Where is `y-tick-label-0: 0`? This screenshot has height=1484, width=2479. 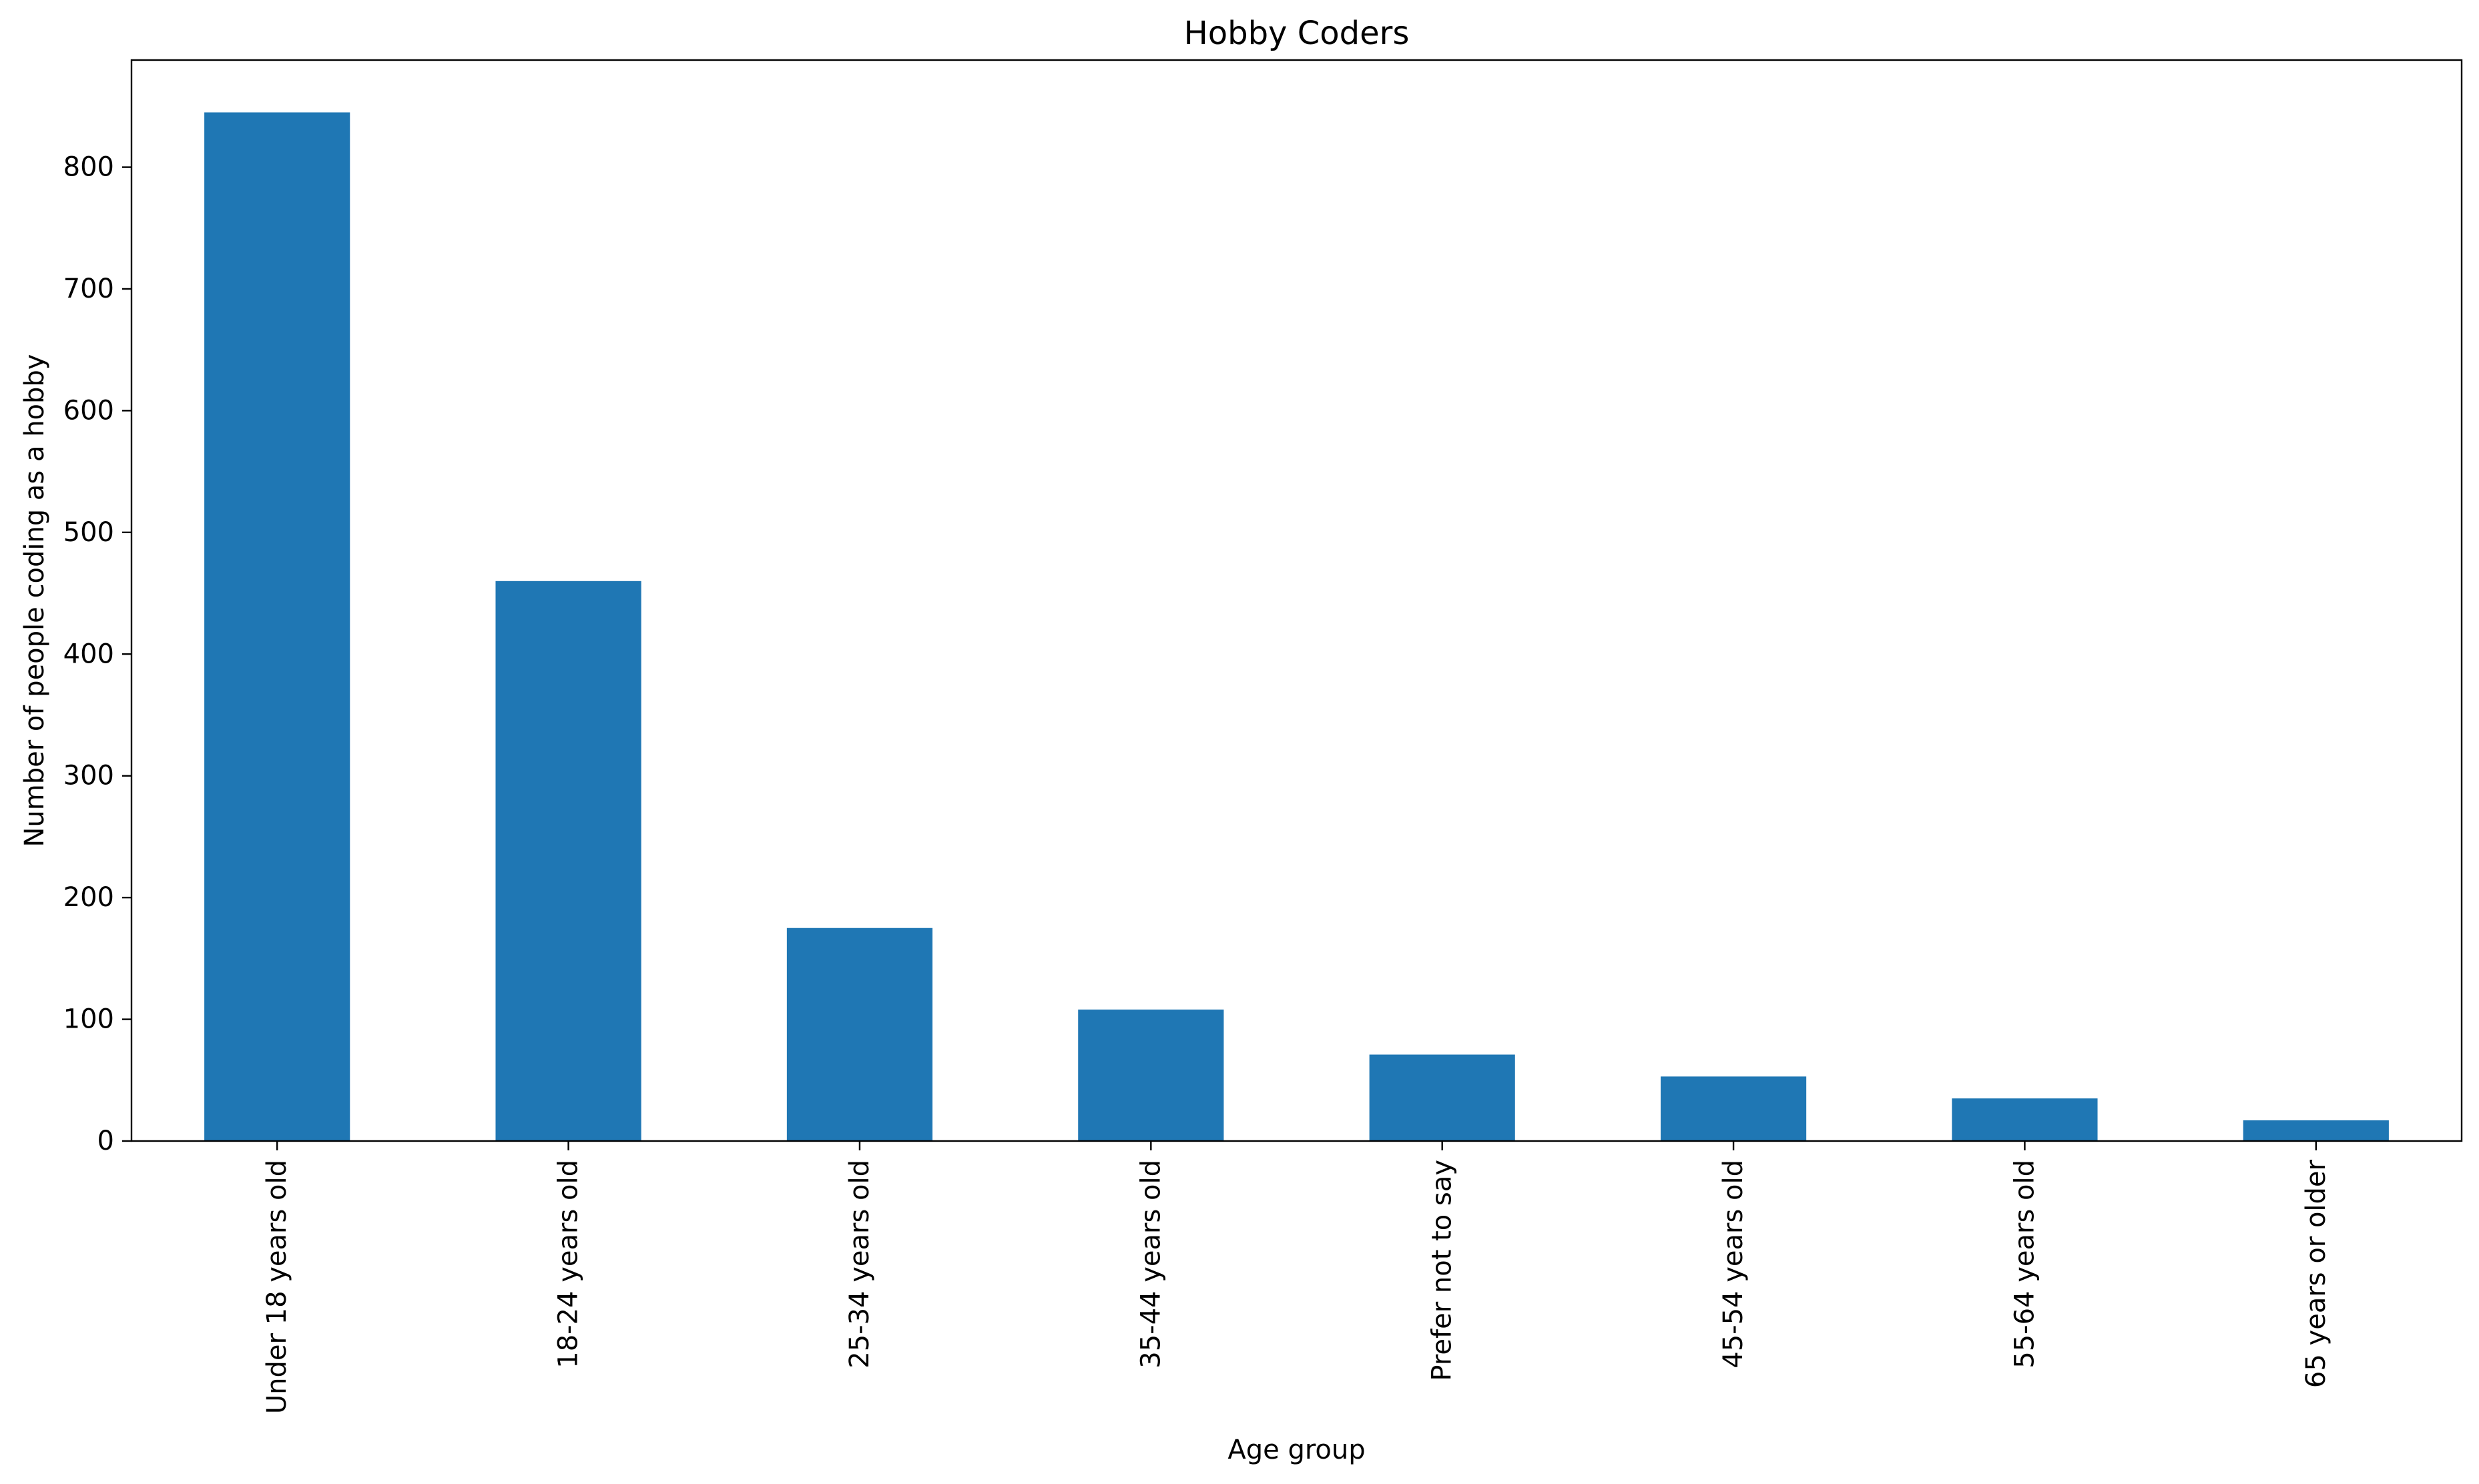 y-tick-label-0: 0 is located at coordinates (105, 1141).